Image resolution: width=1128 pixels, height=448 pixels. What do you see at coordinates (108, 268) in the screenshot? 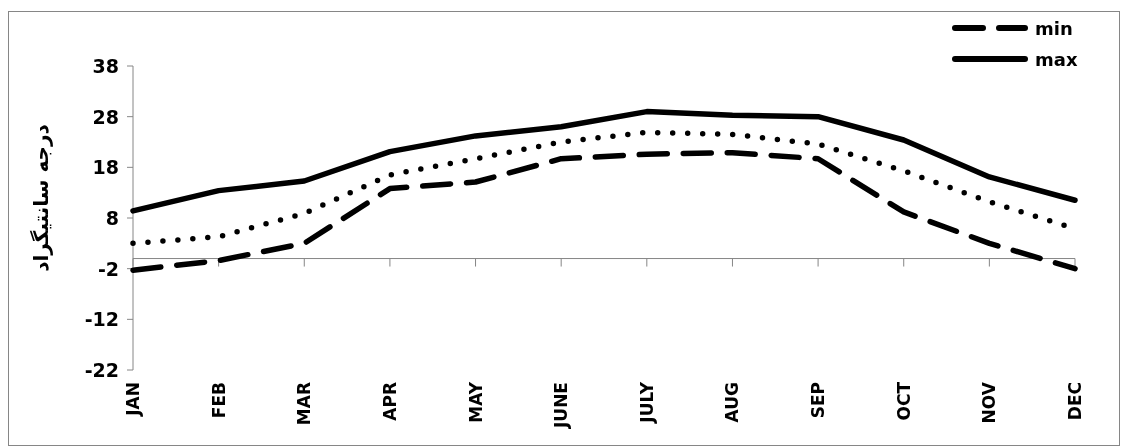
I see `y-tick-label: -2` at bounding box center [108, 268].